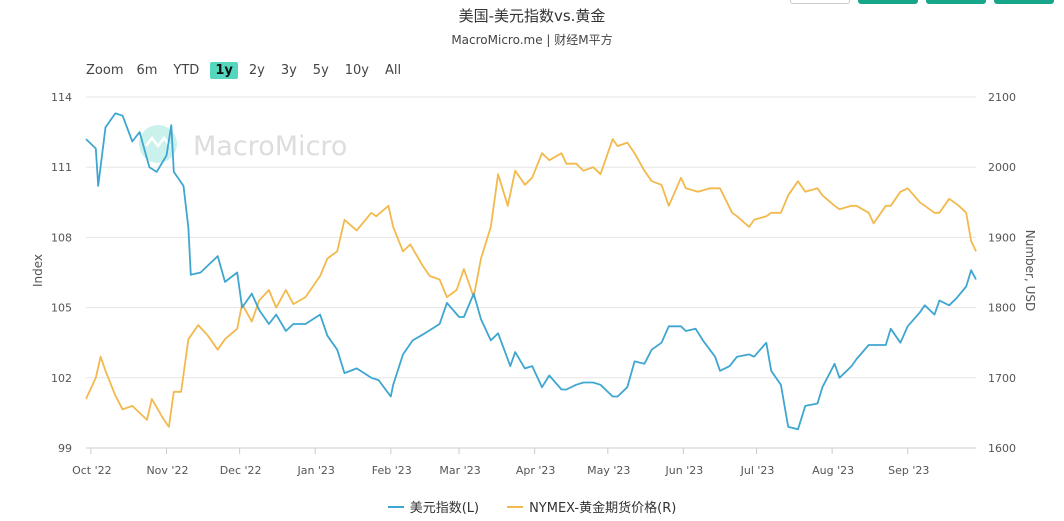 This screenshot has height=521, width=1064. I want to click on x-tick-label: Jun '23, so click(684, 470).